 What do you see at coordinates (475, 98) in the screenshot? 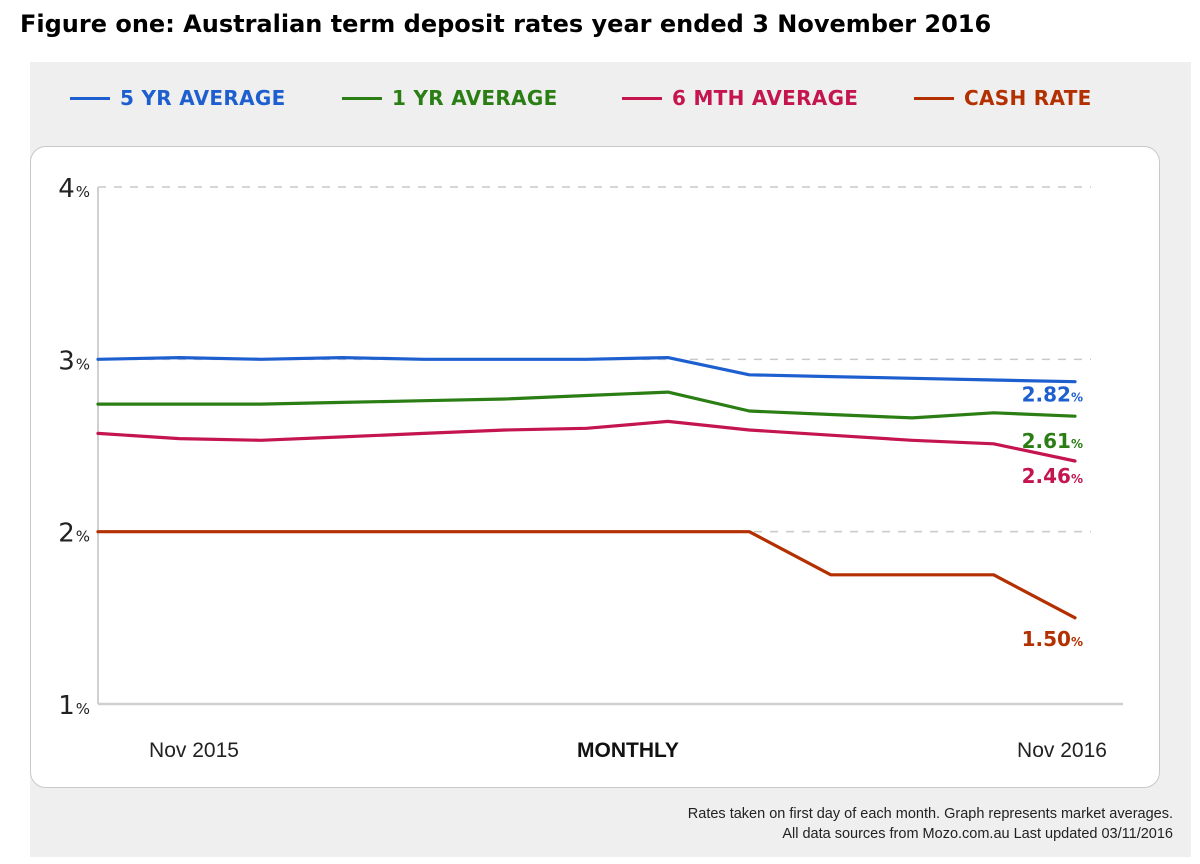
I see `legend-label: 1 YR AVERAGE` at bounding box center [475, 98].